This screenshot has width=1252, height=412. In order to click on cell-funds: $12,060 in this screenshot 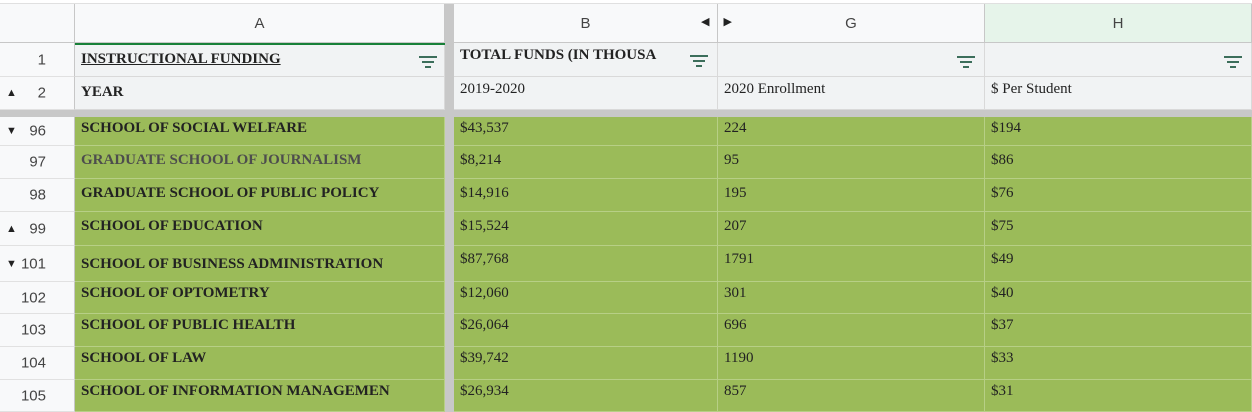, I will do `click(586, 298)`.